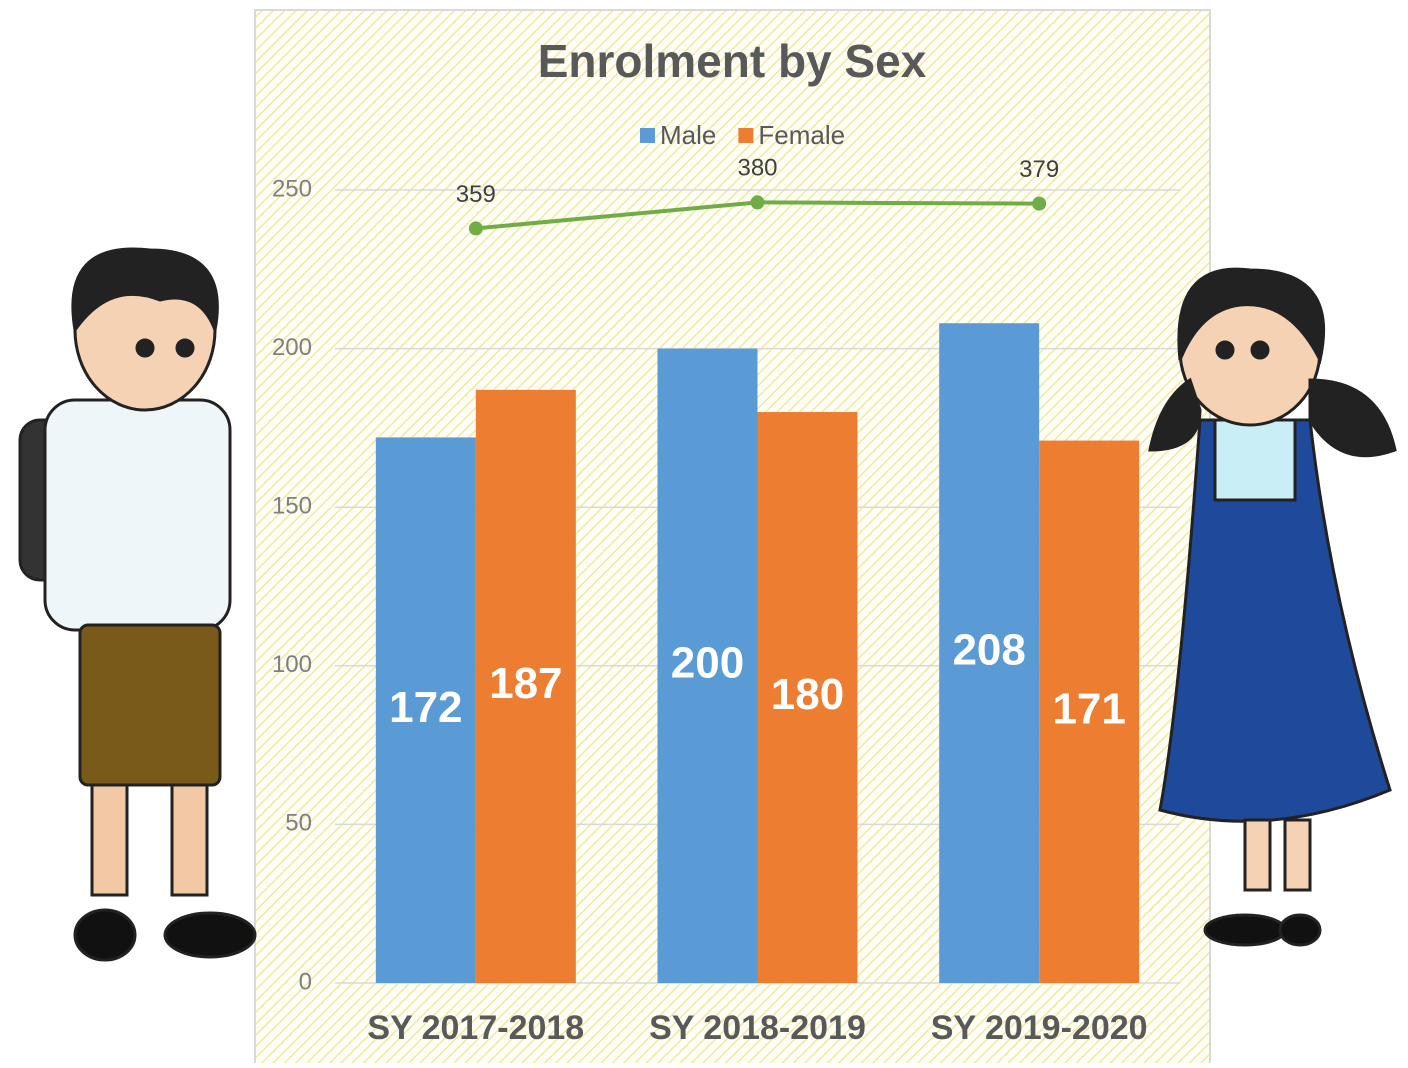 The image size is (1408, 1068). I want to click on data-label: 208, so click(988, 650).